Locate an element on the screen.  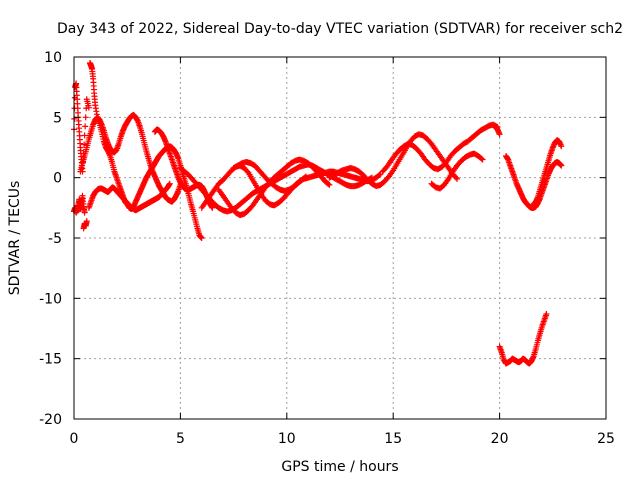
y-tick-label: -20 is located at coordinates (50, 420).